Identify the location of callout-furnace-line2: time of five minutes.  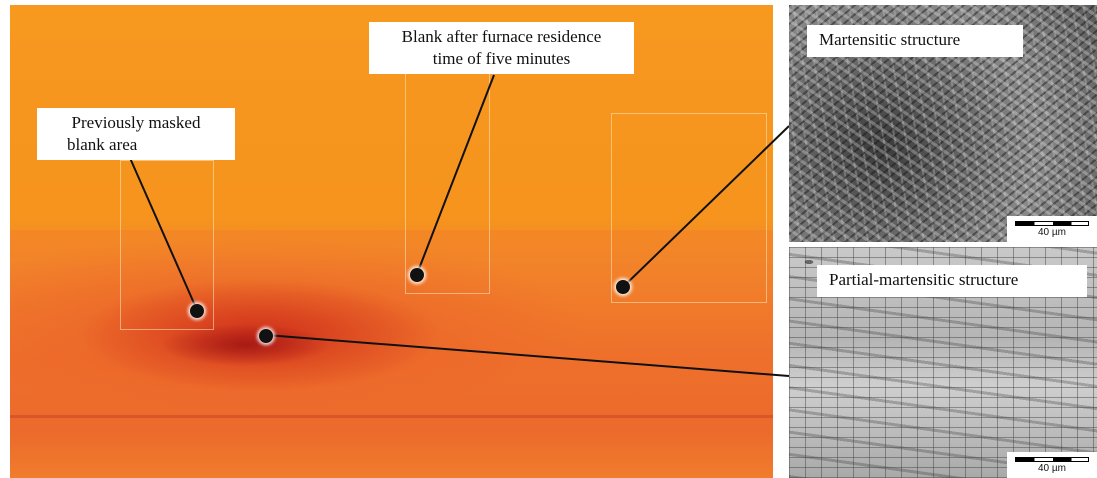
(501, 58).